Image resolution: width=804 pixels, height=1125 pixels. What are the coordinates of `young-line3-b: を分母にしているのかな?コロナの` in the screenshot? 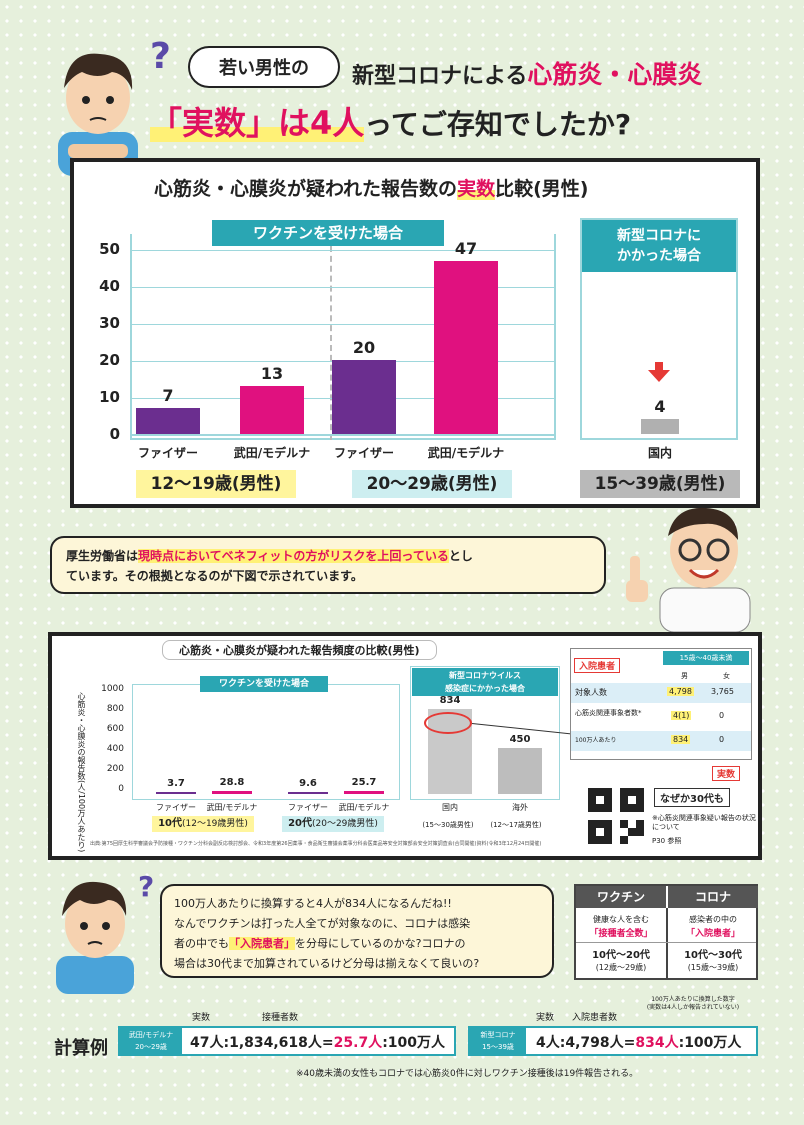 It's located at (380, 943).